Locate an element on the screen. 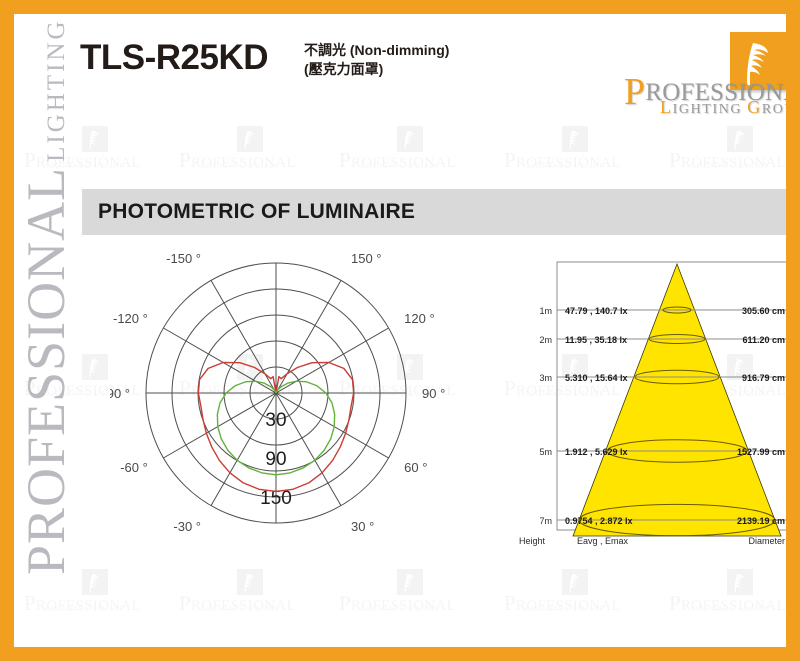 The width and height of the screenshot is (800, 661). polar-angle-label: 150 ° is located at coordinates (366, 258).